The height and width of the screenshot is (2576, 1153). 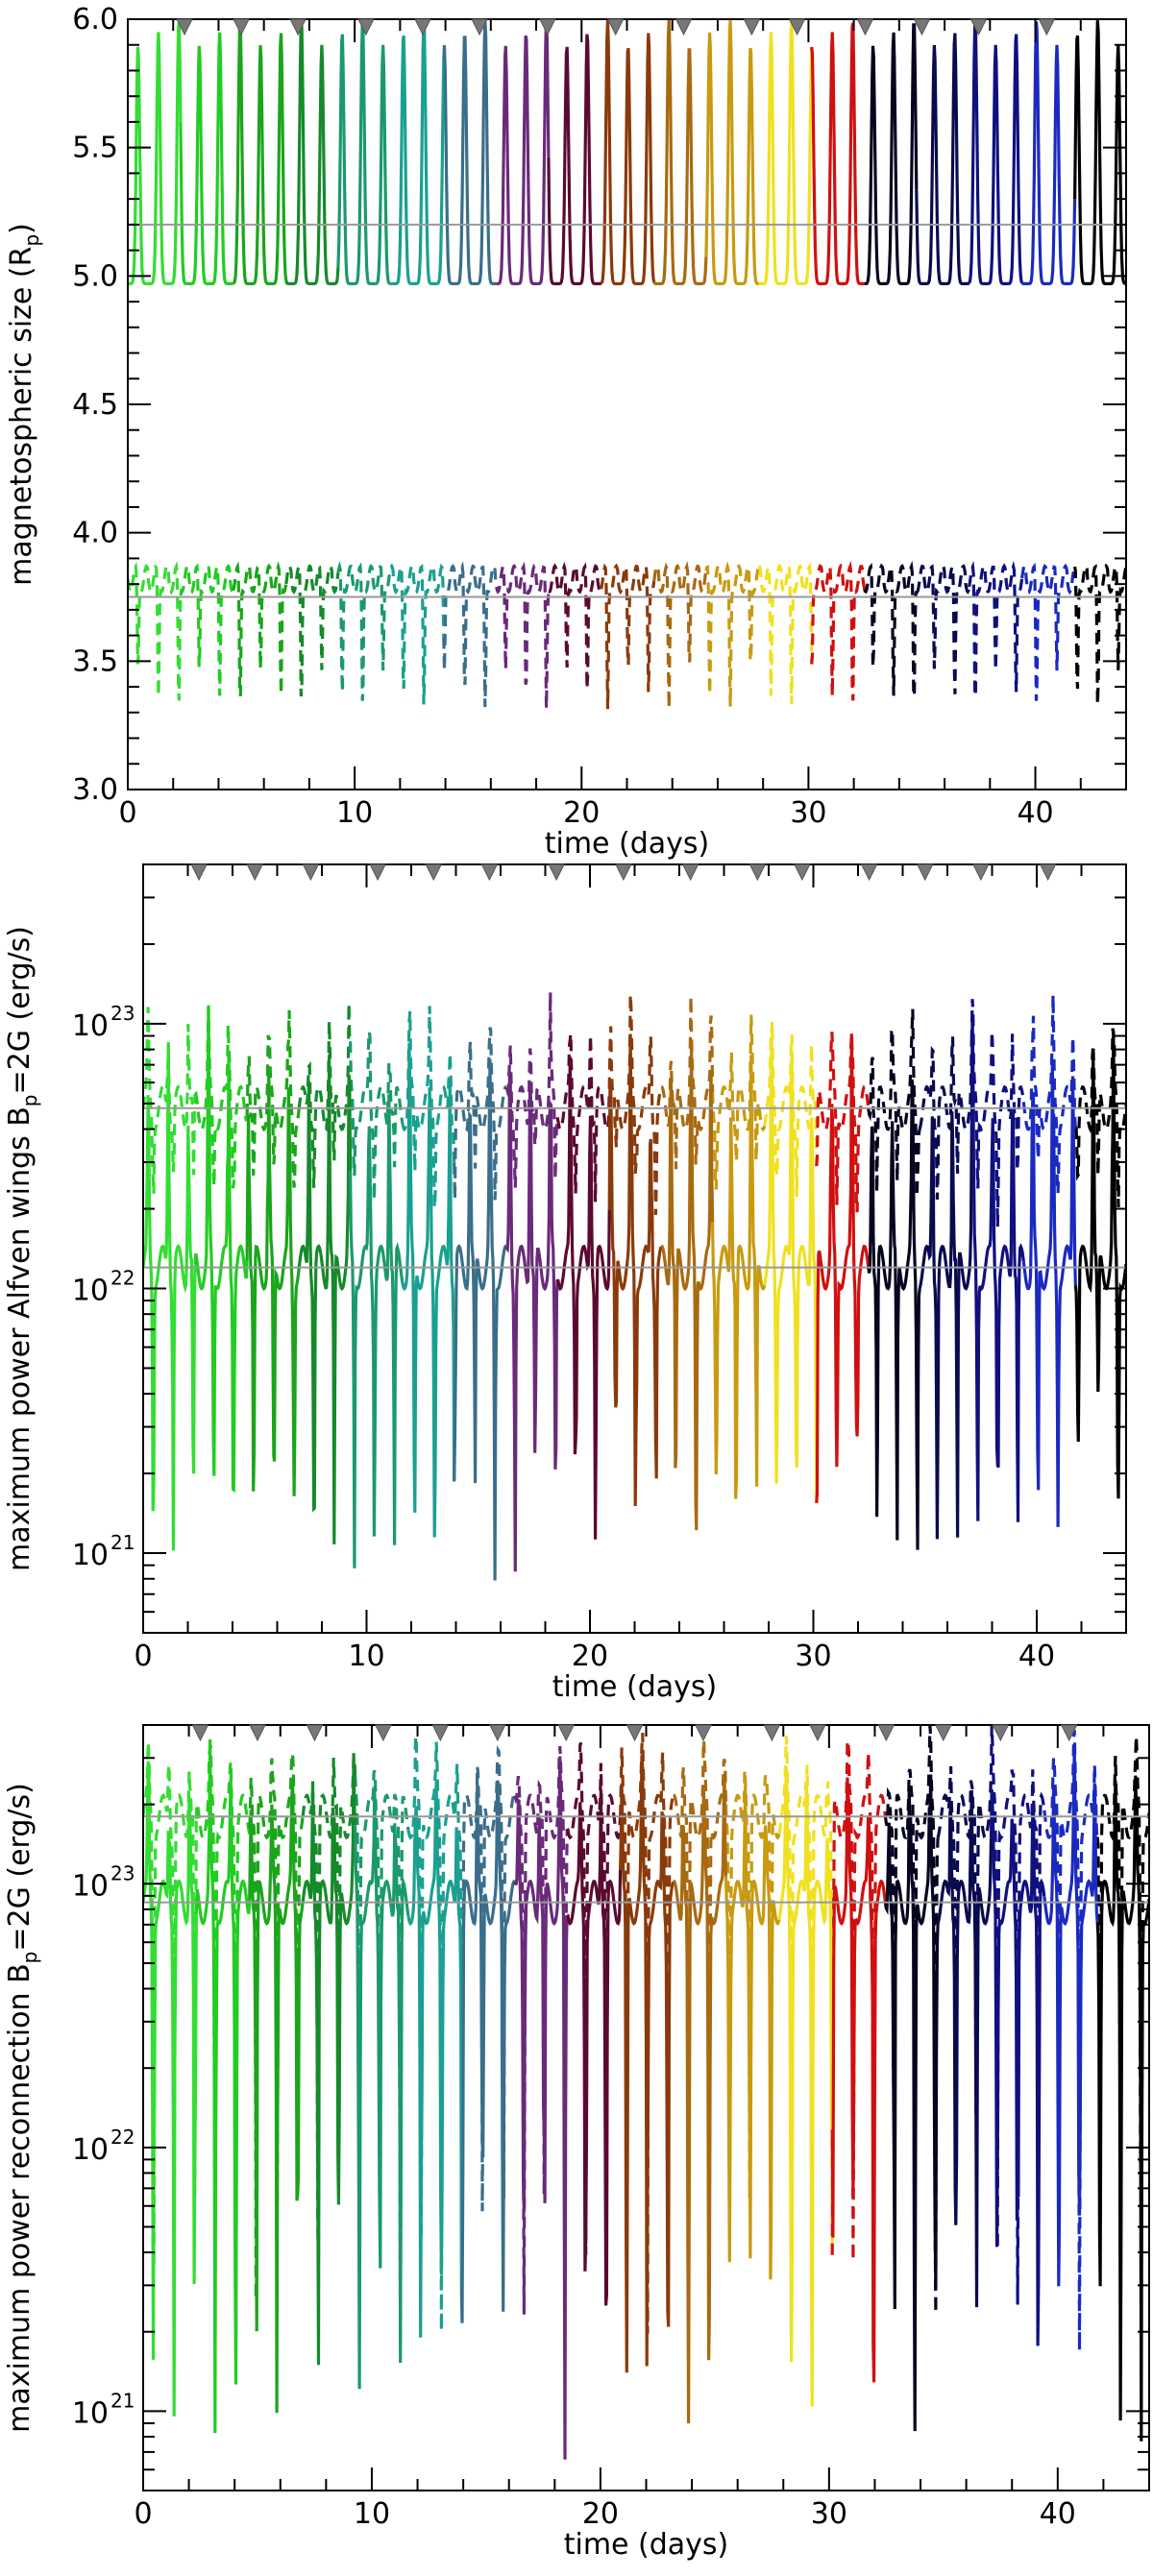 I want to click on y-tick-label-exponent: 23, so click(x=122, y=1014).